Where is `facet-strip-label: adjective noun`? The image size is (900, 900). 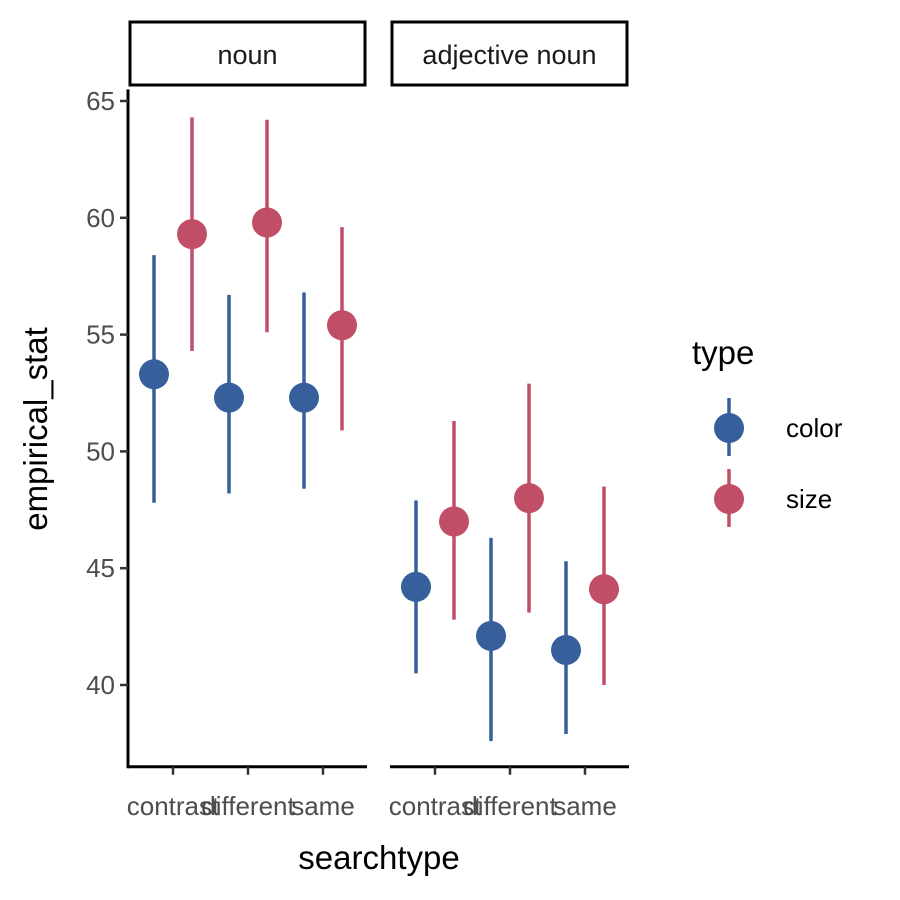
facet-strip-label: adjective noun is located at coordinates (509, 55).